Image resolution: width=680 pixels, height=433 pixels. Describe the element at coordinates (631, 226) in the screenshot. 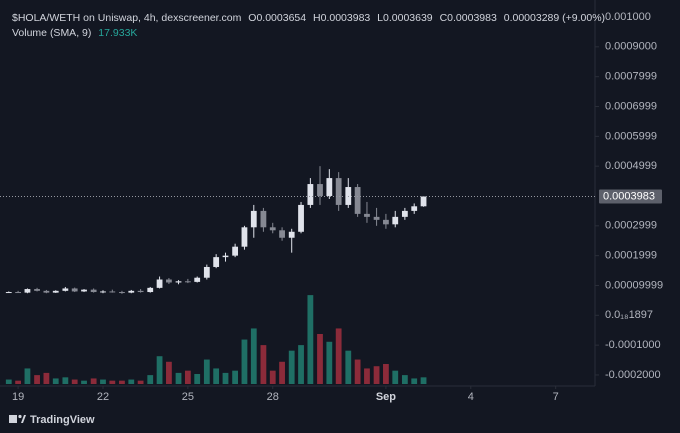

I see `y-tick-label: 0.0002999` at that location.